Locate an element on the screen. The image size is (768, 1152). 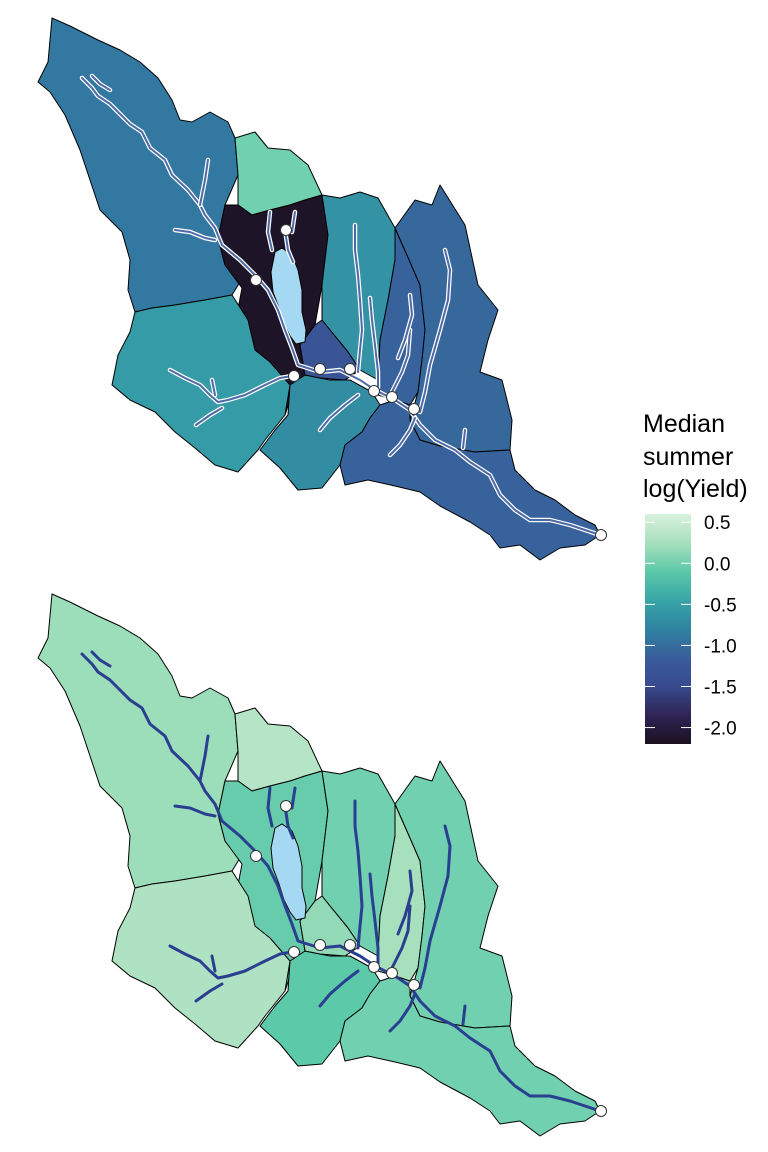
legend-title-line-3: log(Yield) is located at coordinates (695, 489).